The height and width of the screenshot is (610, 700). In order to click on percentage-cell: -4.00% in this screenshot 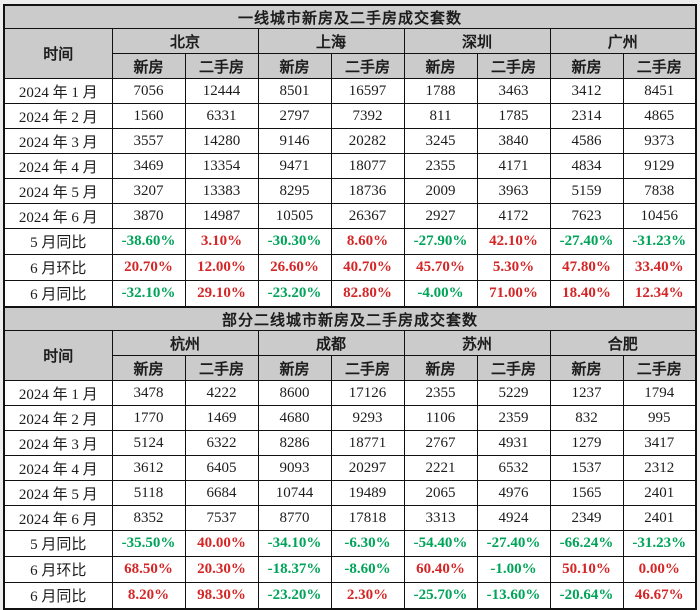, I will do `click(440, 294)`.